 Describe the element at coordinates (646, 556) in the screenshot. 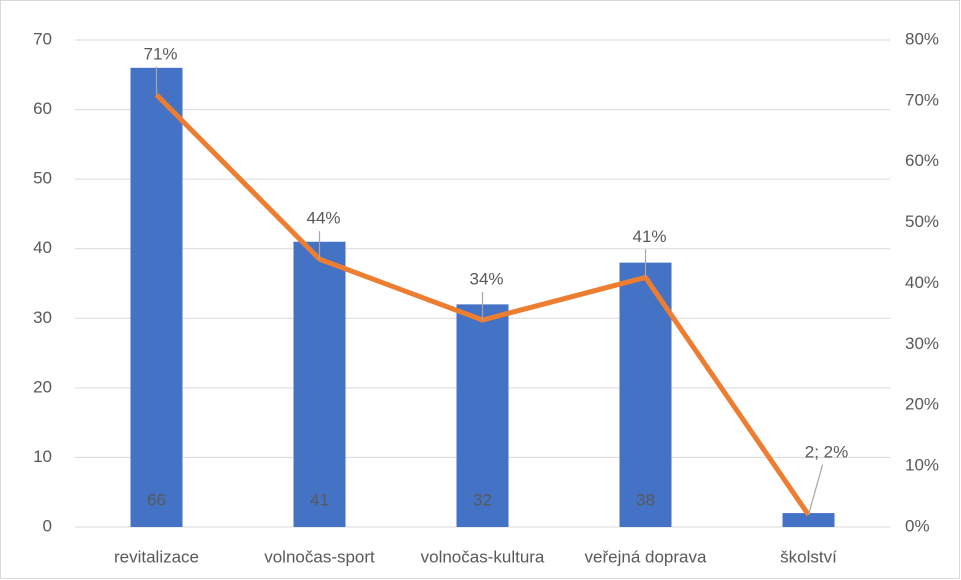

I see `x-tick-label: veřejná doprava` at that location.